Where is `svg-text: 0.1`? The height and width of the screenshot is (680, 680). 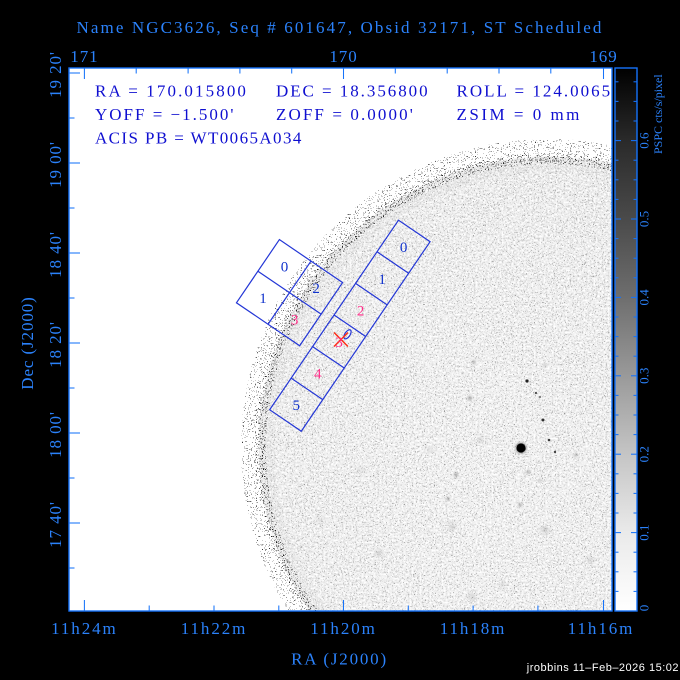 svg-text: 0.1 is located at coordinates (644, 532).